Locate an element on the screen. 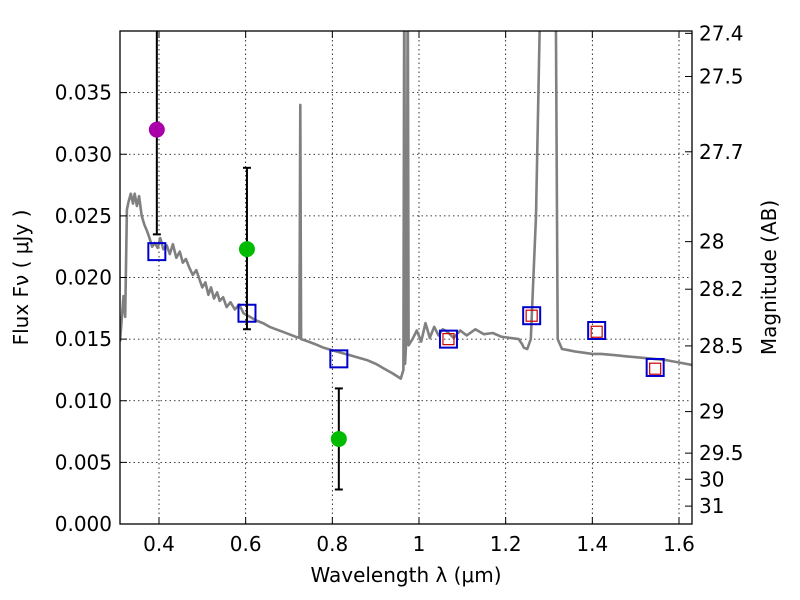 Image resolution: width=800 pixels, height=600 pixels. y-tick-label: 0.030 is located at coordinates (83, 154).